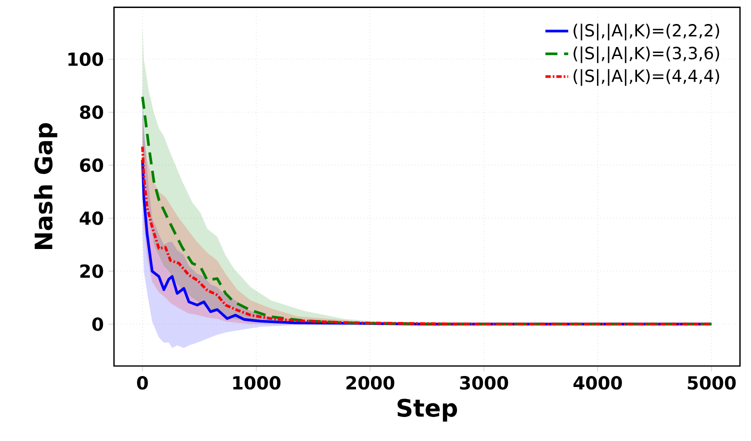 This screenshot has height=441, width=751. Describe the element at coordinates (647, 55) in the screenshot. I see `legend-label: (|S|,|A|,K)=(3,3,6)` at that location.